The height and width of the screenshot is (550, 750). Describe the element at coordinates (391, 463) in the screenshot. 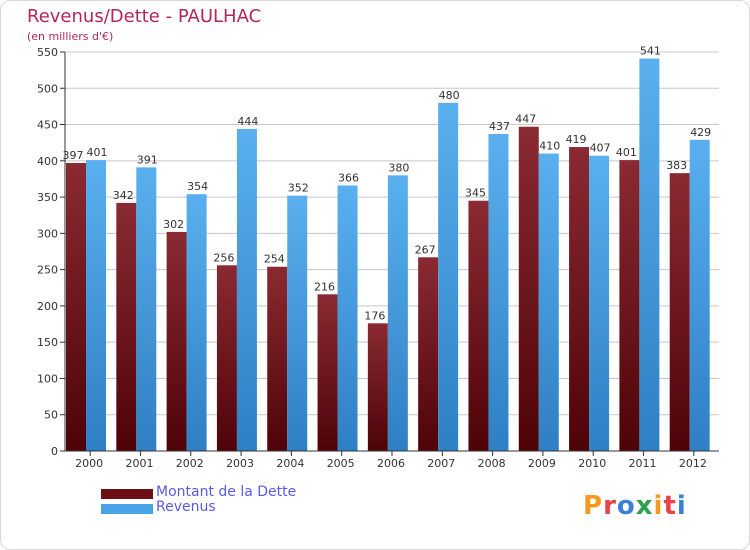

I see `x-tick-label: 2006` at that location.